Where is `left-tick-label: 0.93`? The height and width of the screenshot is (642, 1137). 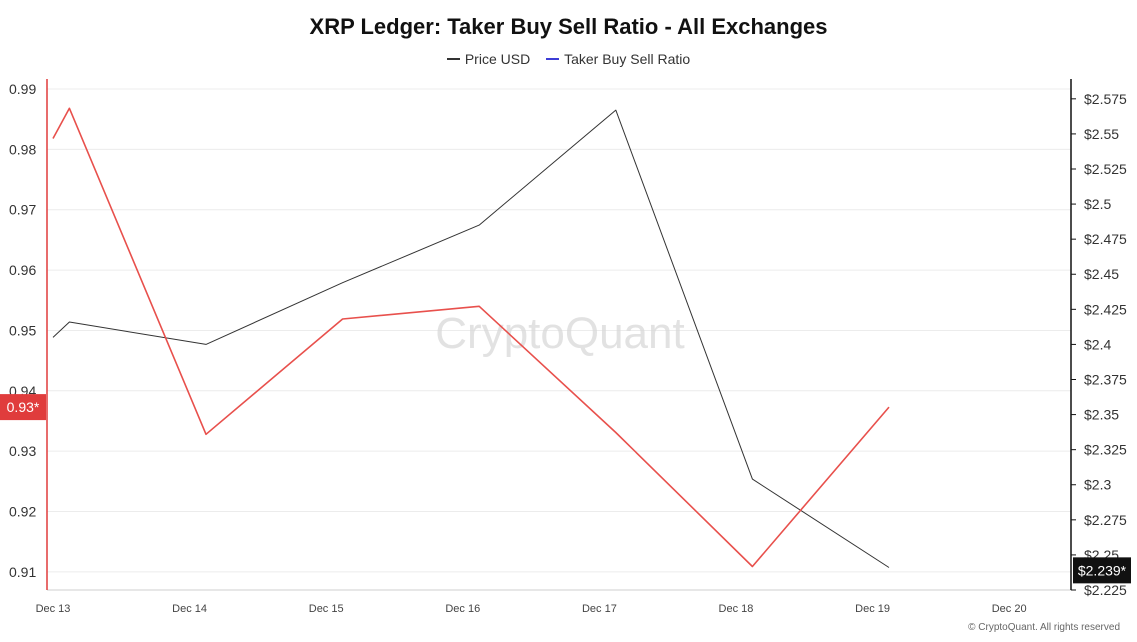 left-tick-label: 0.93 is located at coordinates (22, 451).